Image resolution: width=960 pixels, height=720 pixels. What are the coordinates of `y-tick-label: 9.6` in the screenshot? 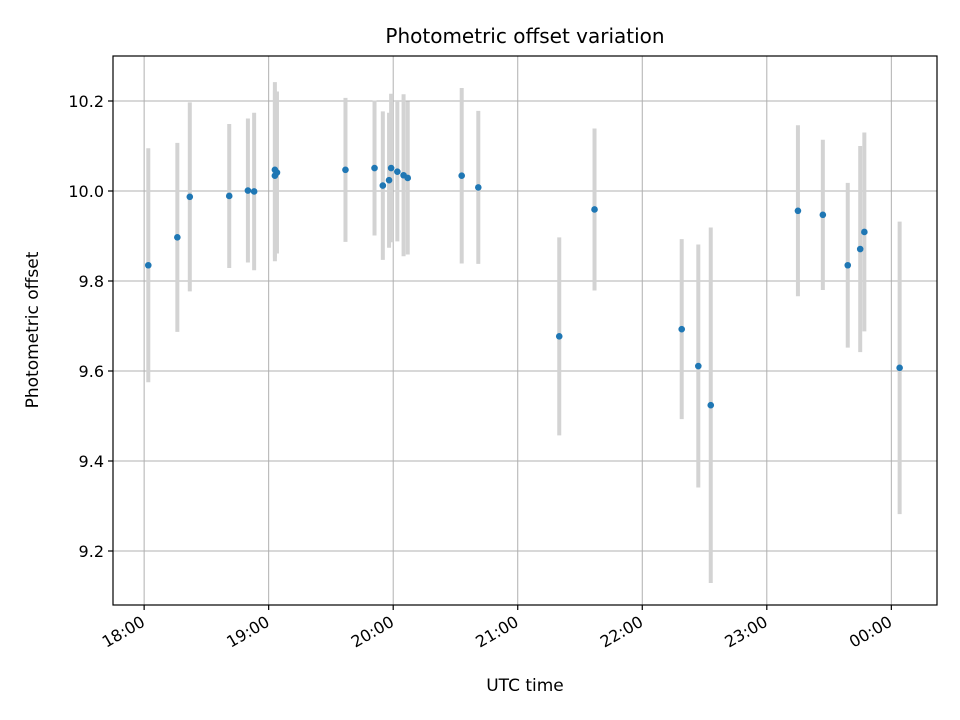 It's located at (91, 371).